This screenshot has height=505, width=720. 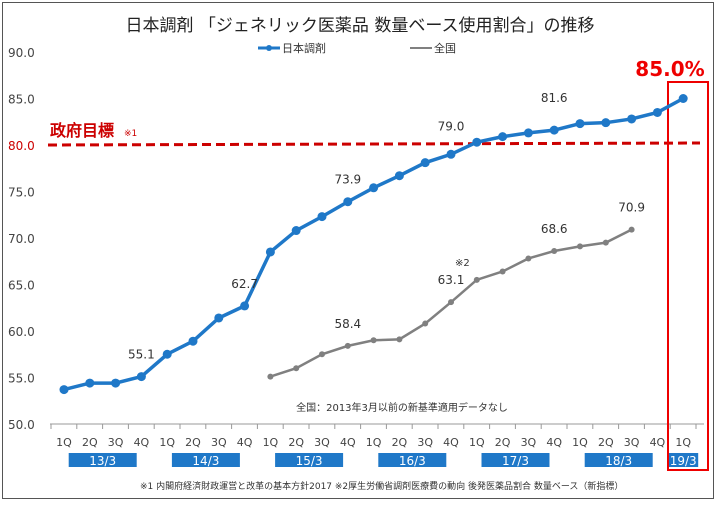 I want to click on year-label: 17/3, so click(x=515, y=461).